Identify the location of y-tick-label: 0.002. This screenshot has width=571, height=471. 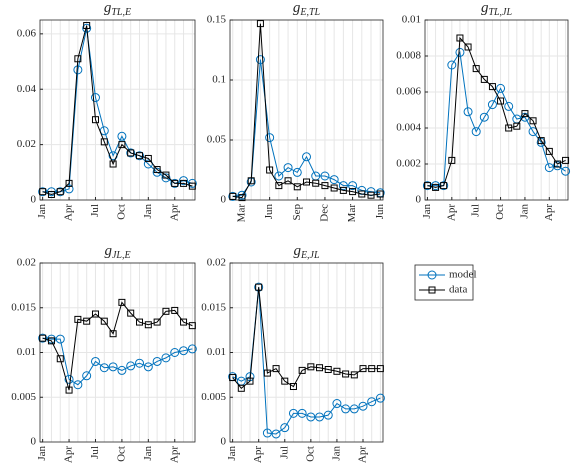
(408, 164).